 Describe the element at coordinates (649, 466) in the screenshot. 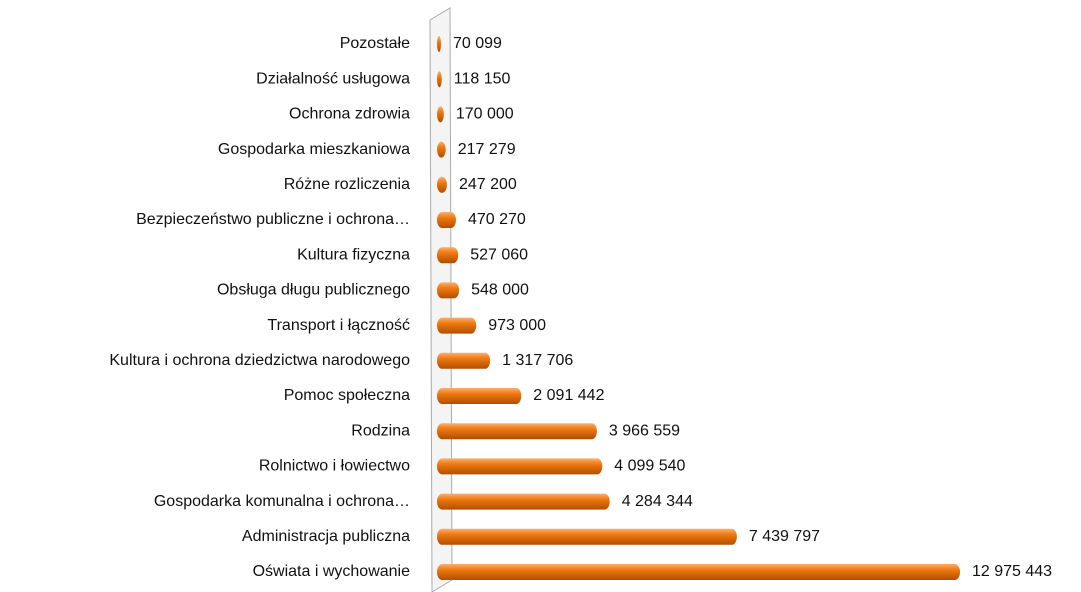

I see `value-label: 4 099 540` at that location.